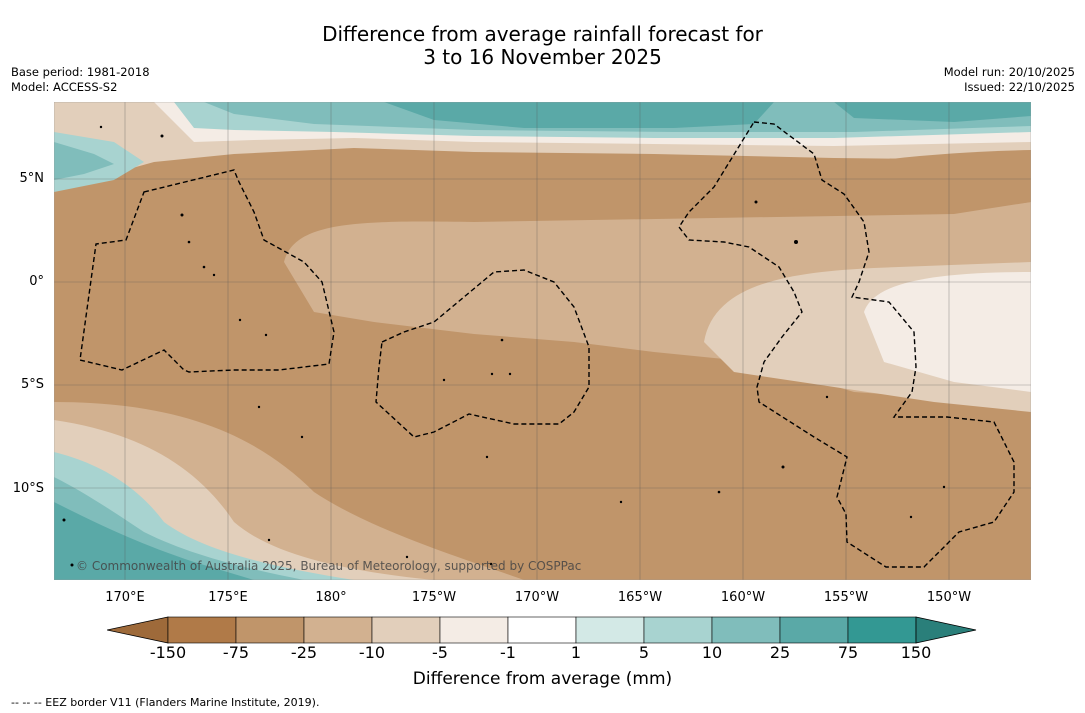 This screenshot has width=1085, height=713. Describe the element at coordinates (236, 652) in the screenshot. I see `colorbar-label: -75` at that location.